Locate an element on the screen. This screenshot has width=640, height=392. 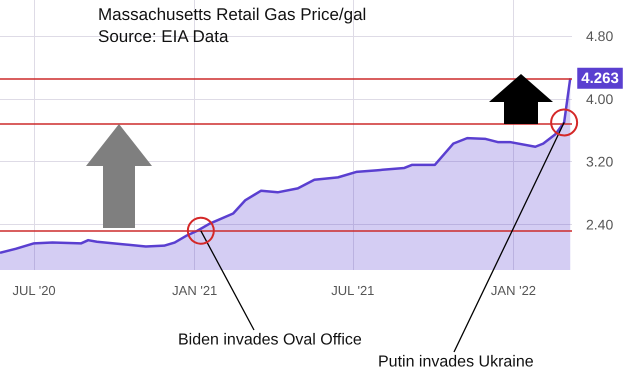
x-tick-label: JUL '21 is located at coordinates (352, 290).